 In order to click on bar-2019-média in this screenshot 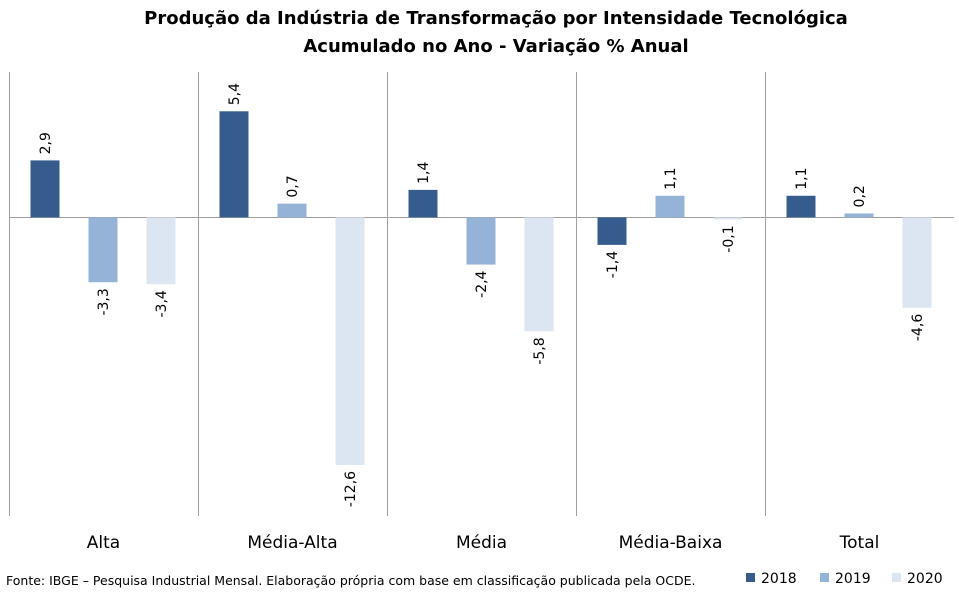, I will do `click(481, 241)`.